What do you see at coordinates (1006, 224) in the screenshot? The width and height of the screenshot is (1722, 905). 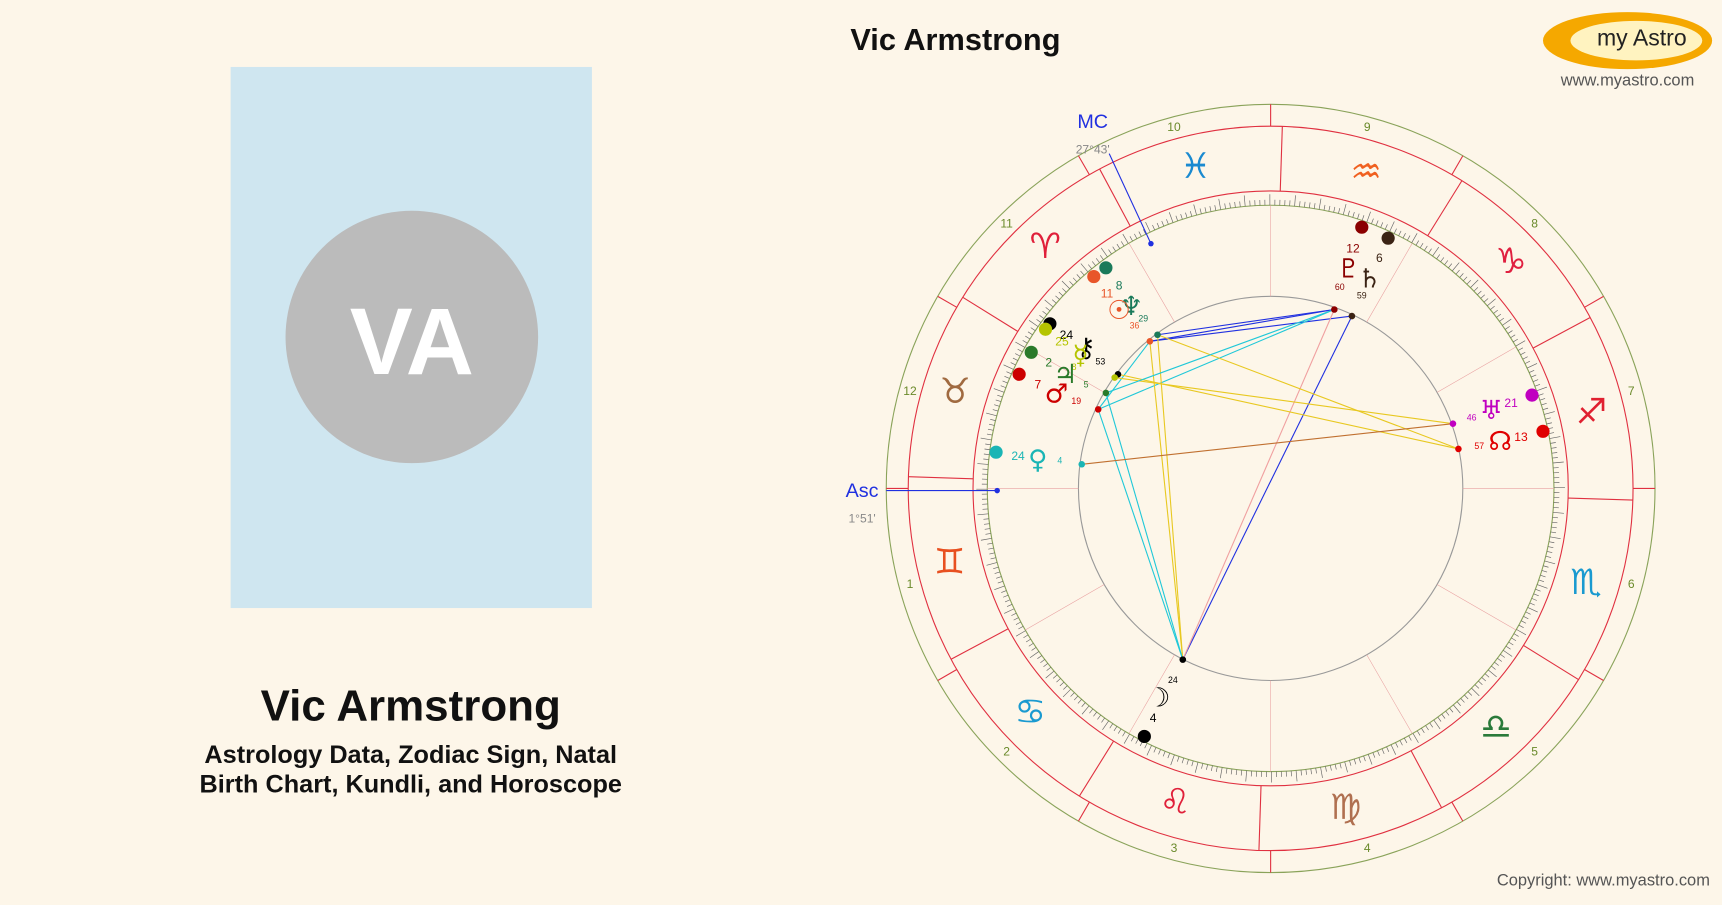 I see `house-number: 11` at bounding box center [1006, 224].